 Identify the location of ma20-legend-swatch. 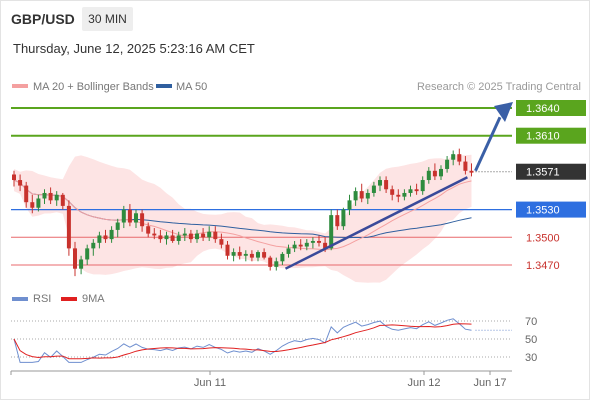
(20, 86).